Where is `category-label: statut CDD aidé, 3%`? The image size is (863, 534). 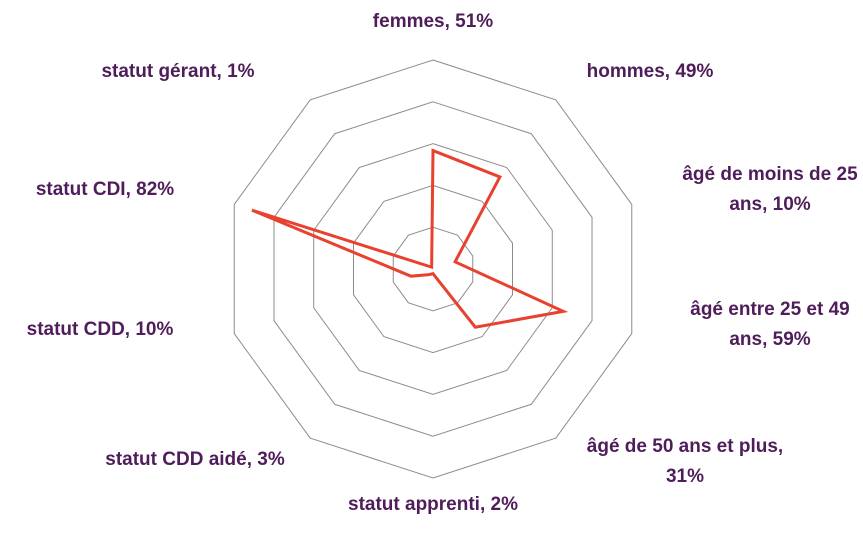 category-label: statut CDD aidé, 3% is located at coordinates (195, 459).